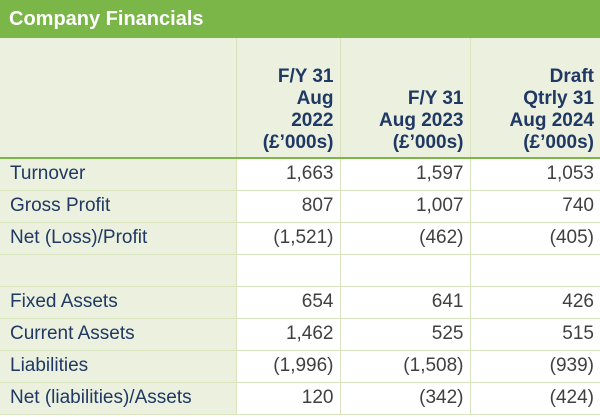 Image resolution: width=600 pixels, height=417 pixels. I want to click on value-cell: 1,663, so click(287, 174).